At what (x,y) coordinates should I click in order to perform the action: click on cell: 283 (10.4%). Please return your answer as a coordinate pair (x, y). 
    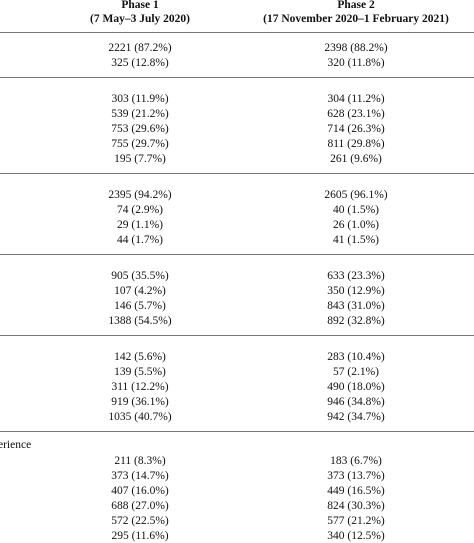
    Looking at the image, I should click on (356, 357).